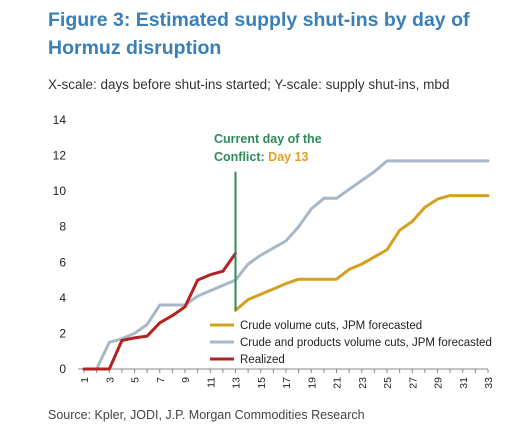  I want to click on y-tick-label: 4, so click(62, 298).